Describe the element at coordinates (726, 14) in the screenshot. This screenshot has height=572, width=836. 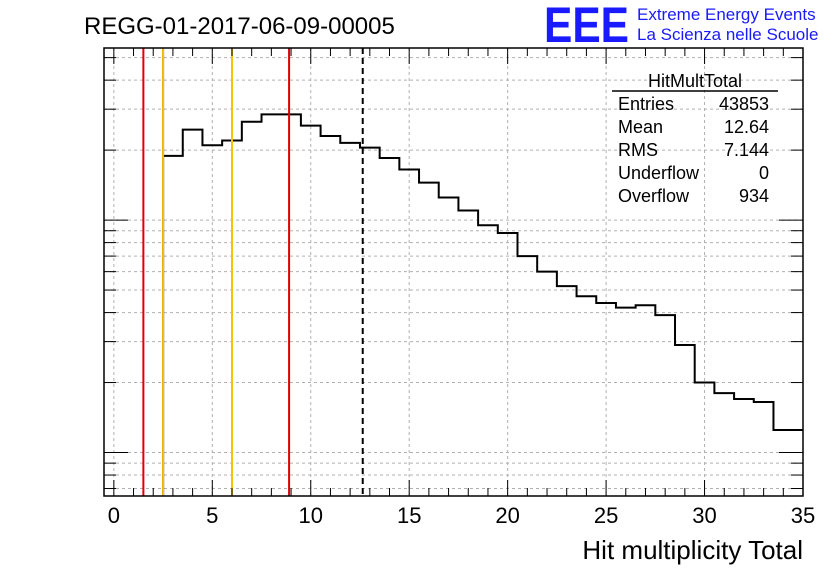
I see `logo-line1: Extreme Energy Events` at that location.